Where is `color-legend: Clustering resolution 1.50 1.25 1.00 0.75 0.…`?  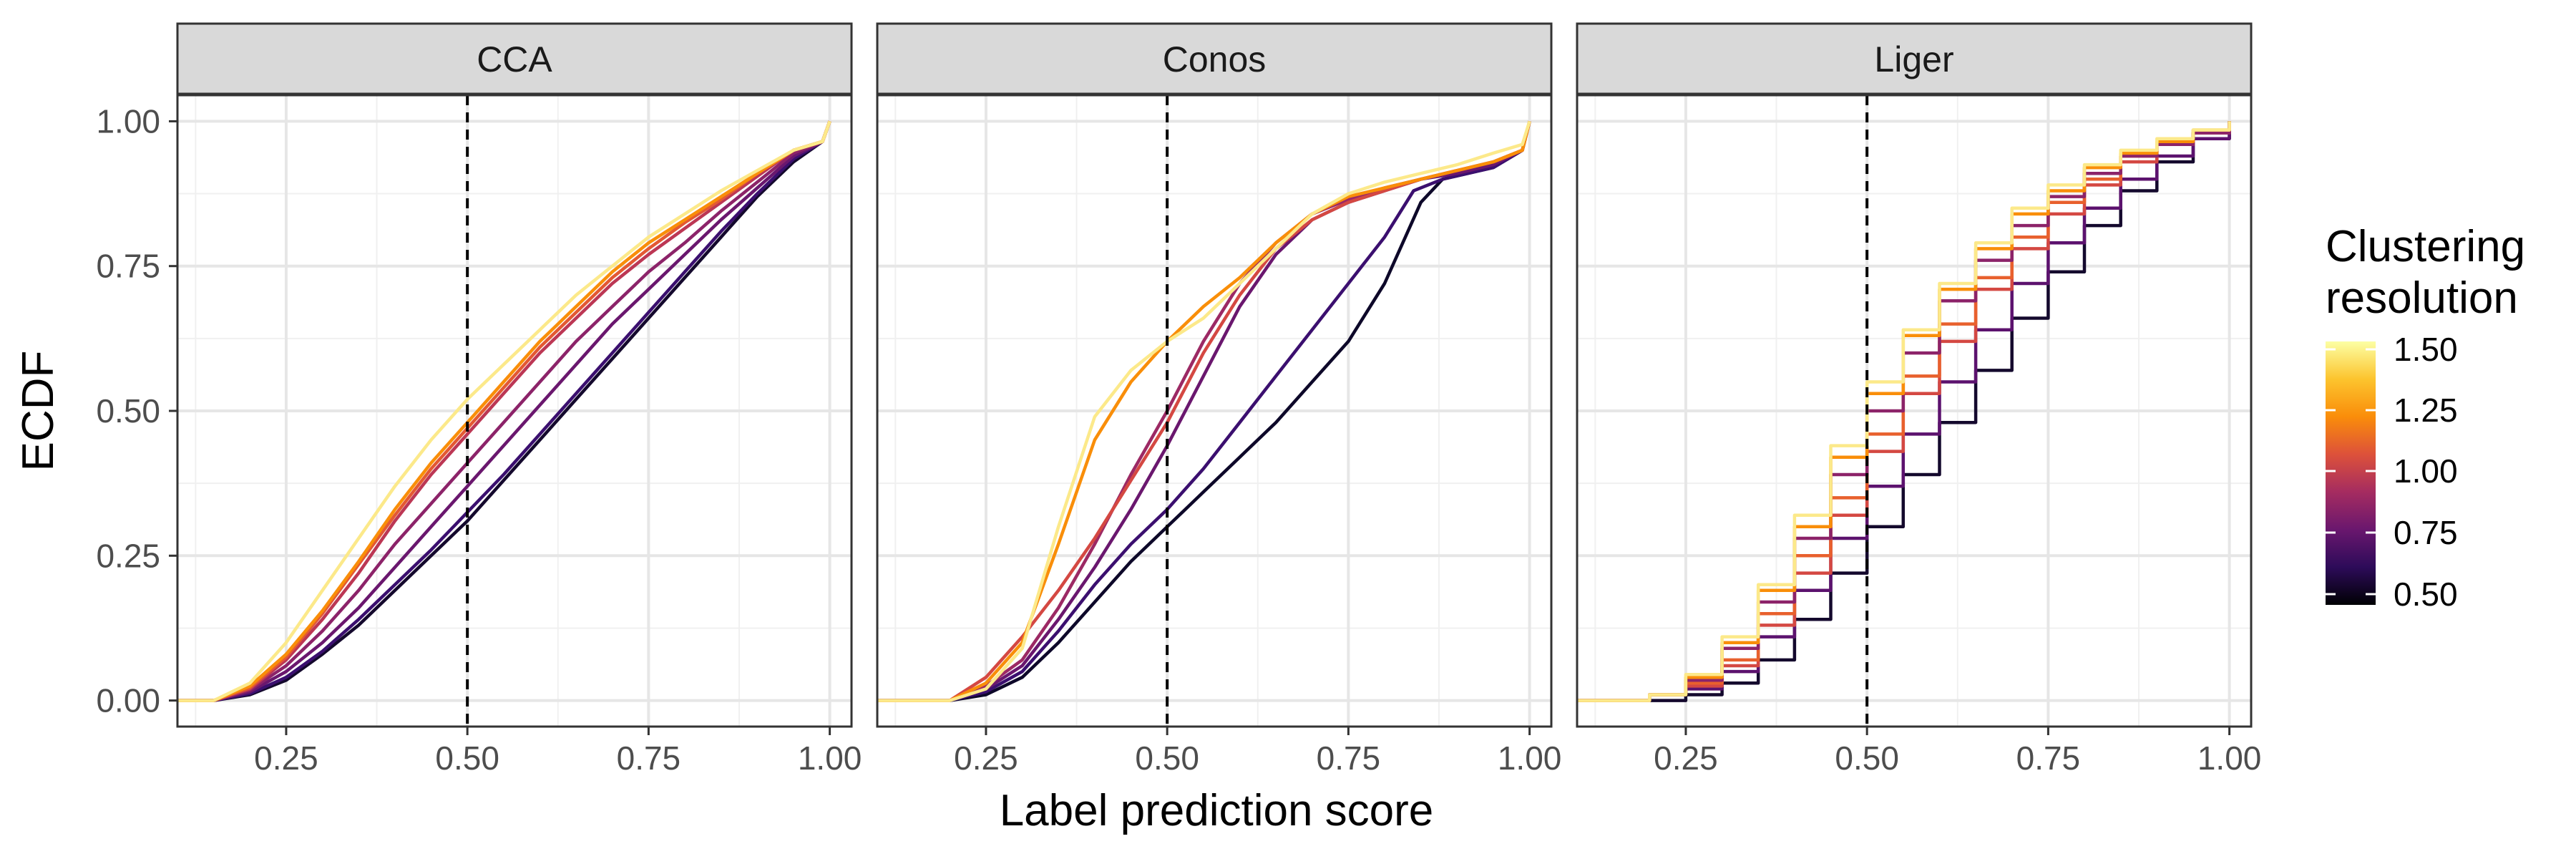
color-legend: Clustering resolution 1.50 1.25 1.00 0.75 0.… is located at coordinates (2425, 417).